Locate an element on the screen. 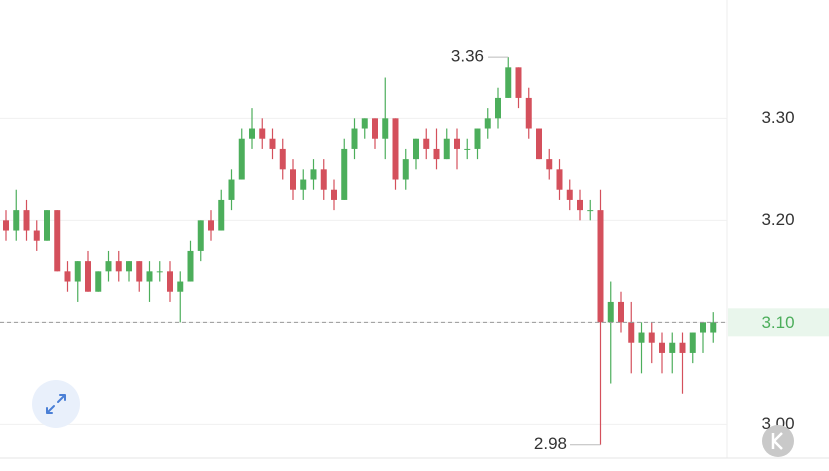  high-marker-label: 3.36 is located at coordinates (467, 56).